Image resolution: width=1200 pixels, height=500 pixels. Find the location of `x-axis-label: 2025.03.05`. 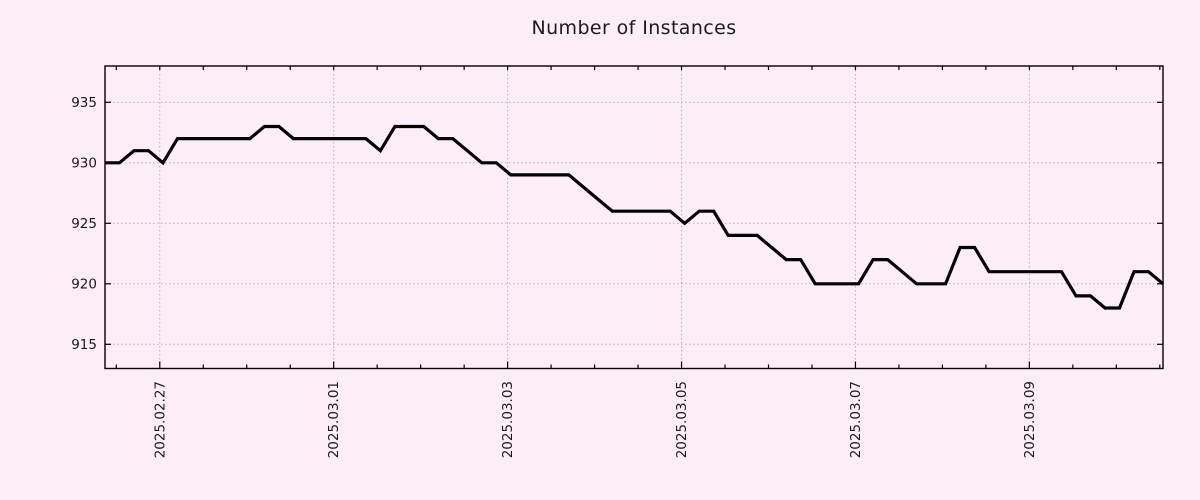

x-axis-label: 2025.03.05 is located at coordinates (682, 419).